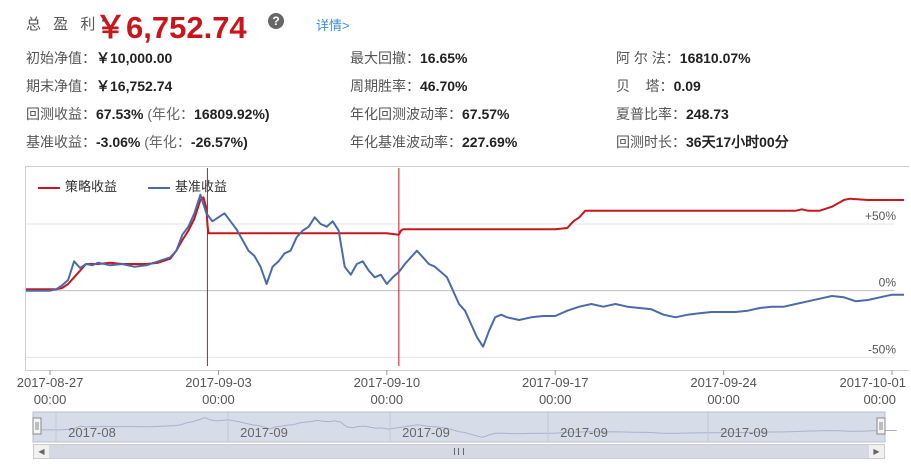  I want to click on question-circle-icon: ?, so click(276, 21).